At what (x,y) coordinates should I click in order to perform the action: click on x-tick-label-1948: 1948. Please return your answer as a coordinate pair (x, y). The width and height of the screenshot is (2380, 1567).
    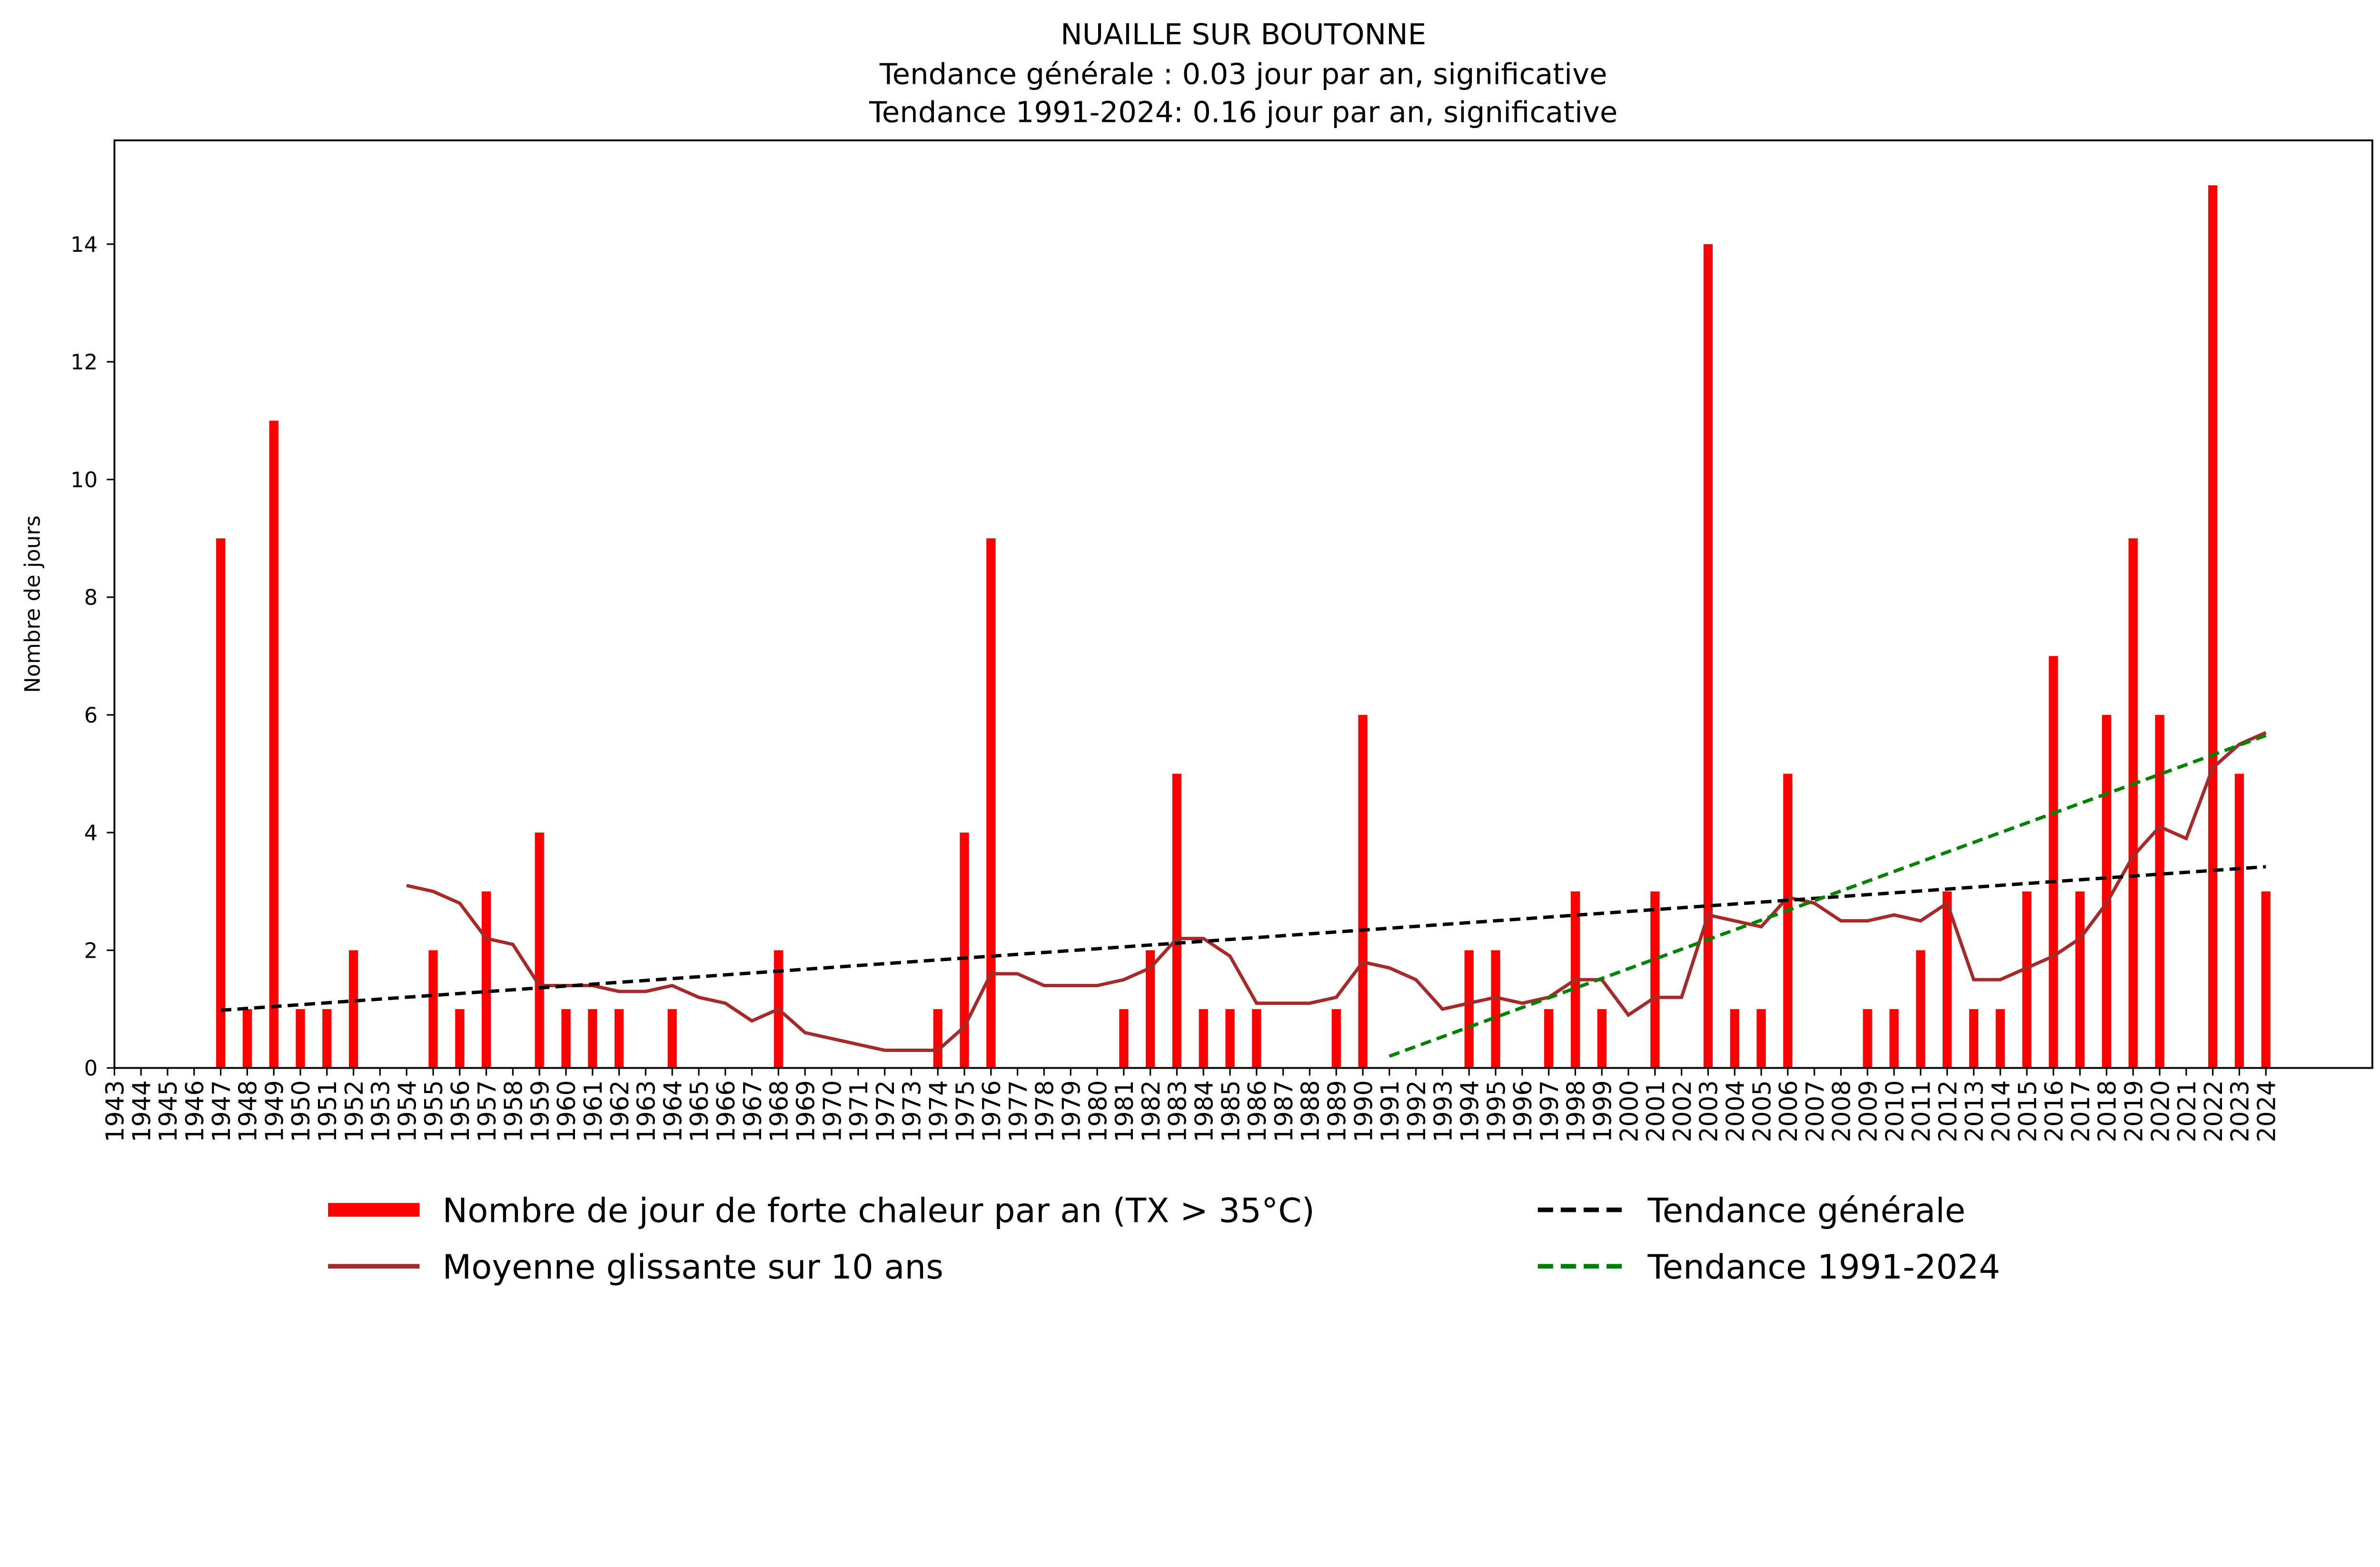
    Looking at the image, I should click on (249, 1111).